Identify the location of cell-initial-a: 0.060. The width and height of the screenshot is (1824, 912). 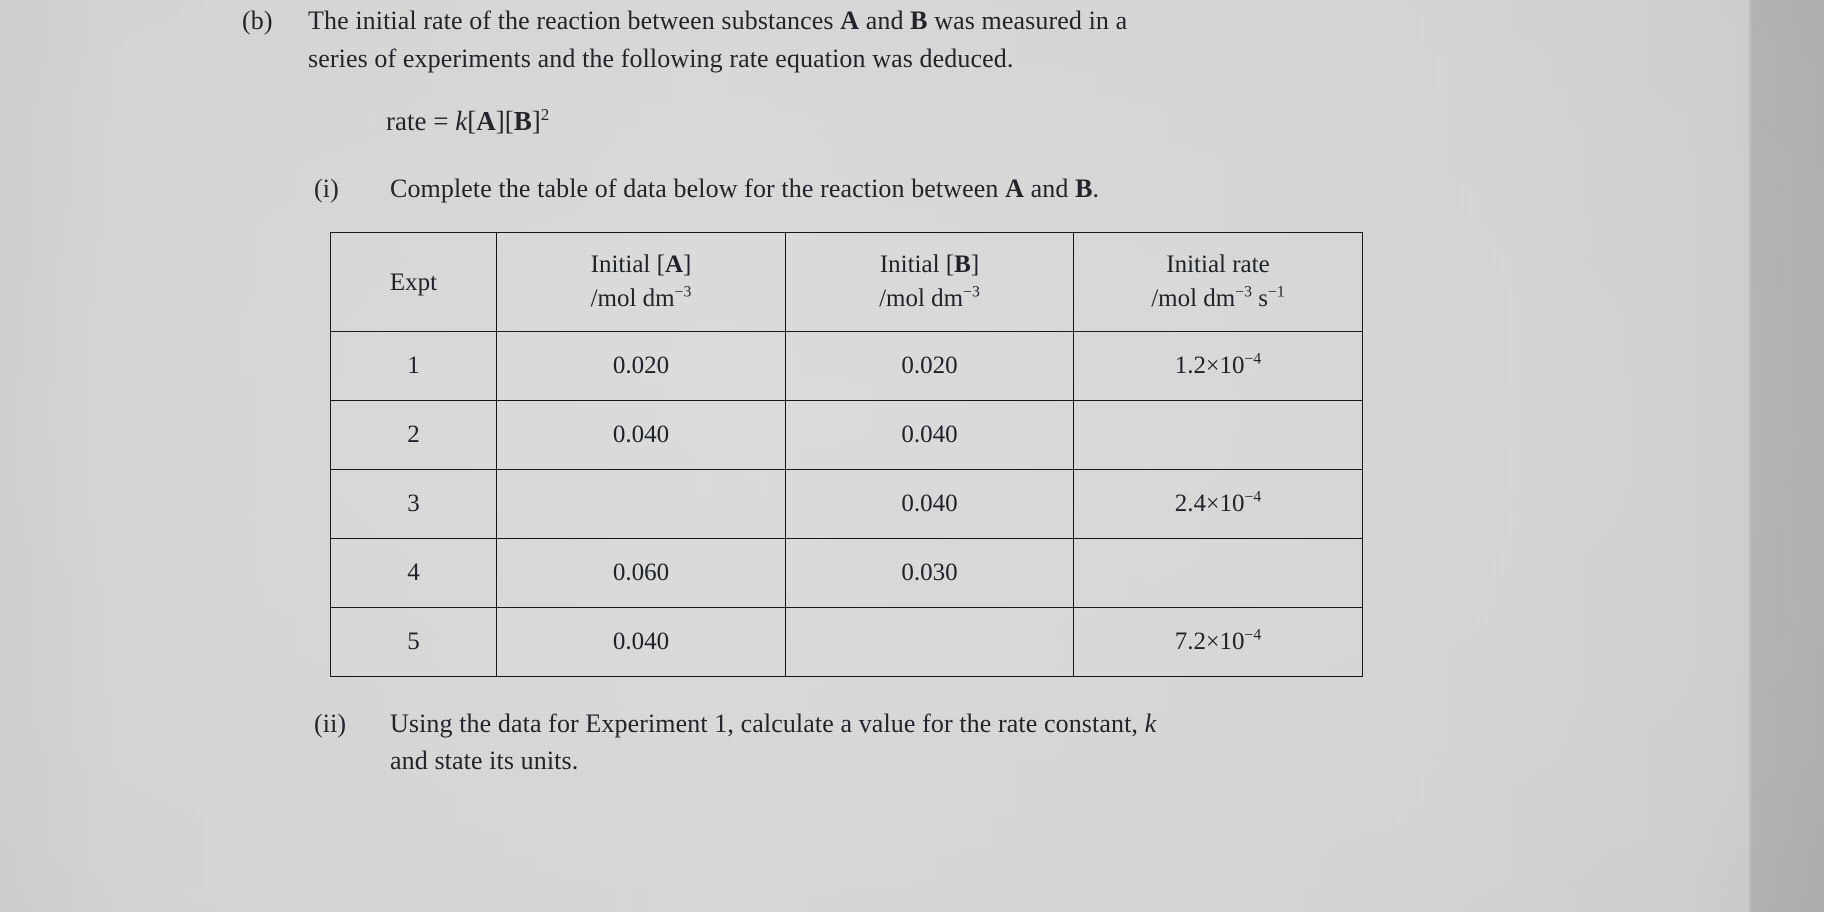
(641, 573).